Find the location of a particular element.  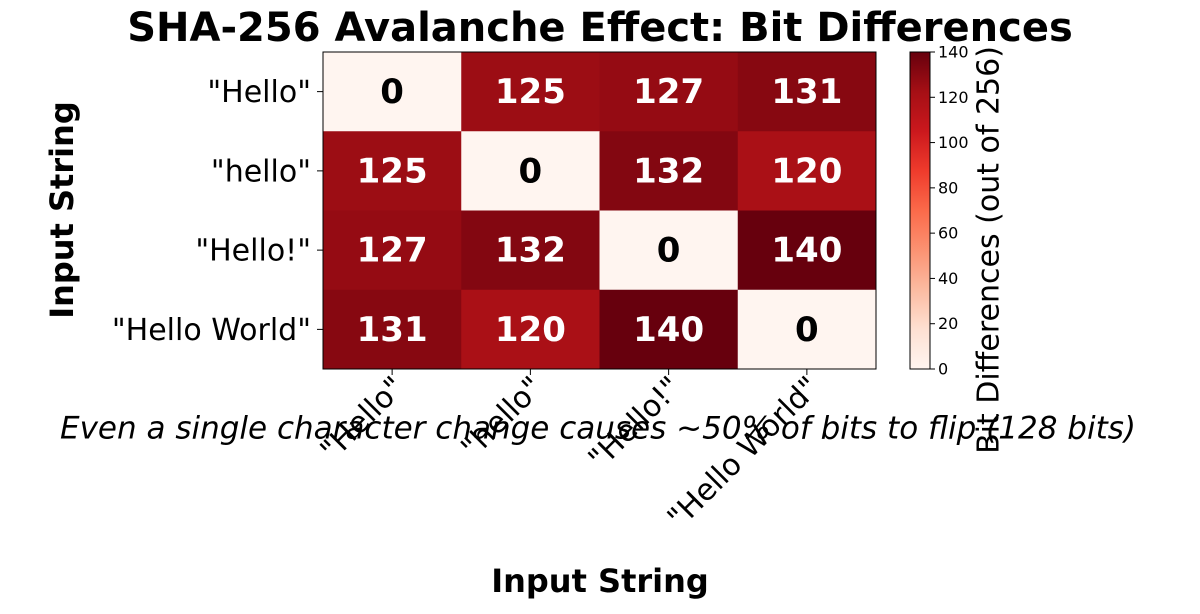

y-axis-label: Input String is located at coordinates (62, 210).